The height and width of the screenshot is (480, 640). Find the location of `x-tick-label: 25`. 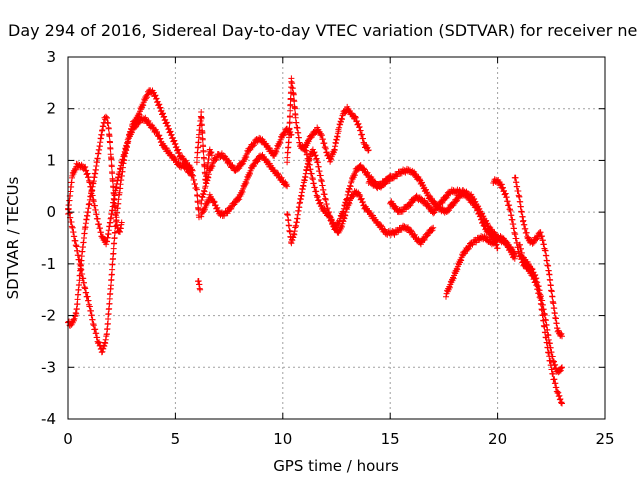

x-tick-label: 25 is located at coordinates (604, 439).